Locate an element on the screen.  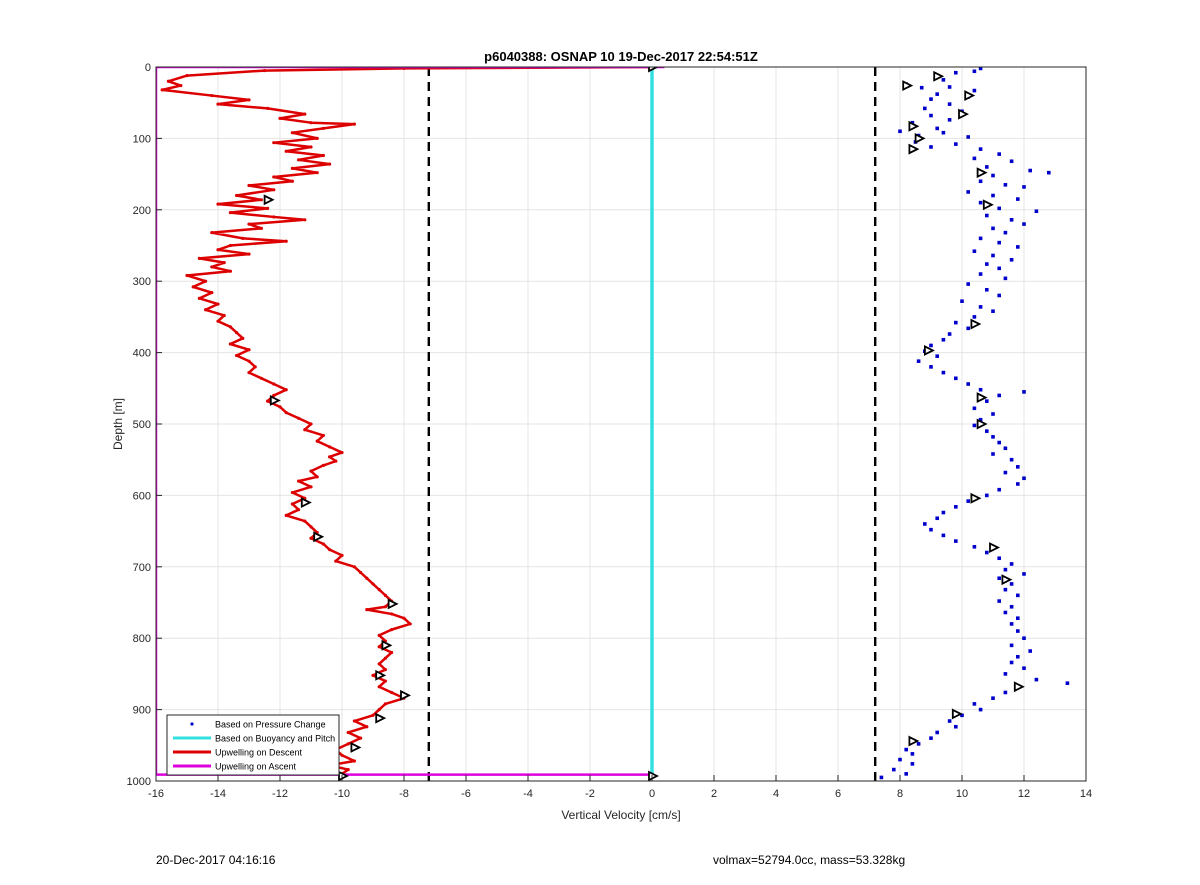
x-tick-label: -12 is located at coordinates (280, 794).